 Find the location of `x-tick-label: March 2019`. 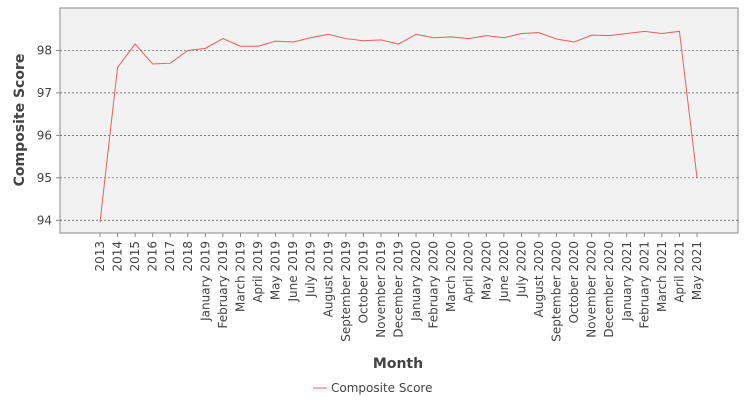

x-tick-label: March 2019 is located at coordinates (240, 276).